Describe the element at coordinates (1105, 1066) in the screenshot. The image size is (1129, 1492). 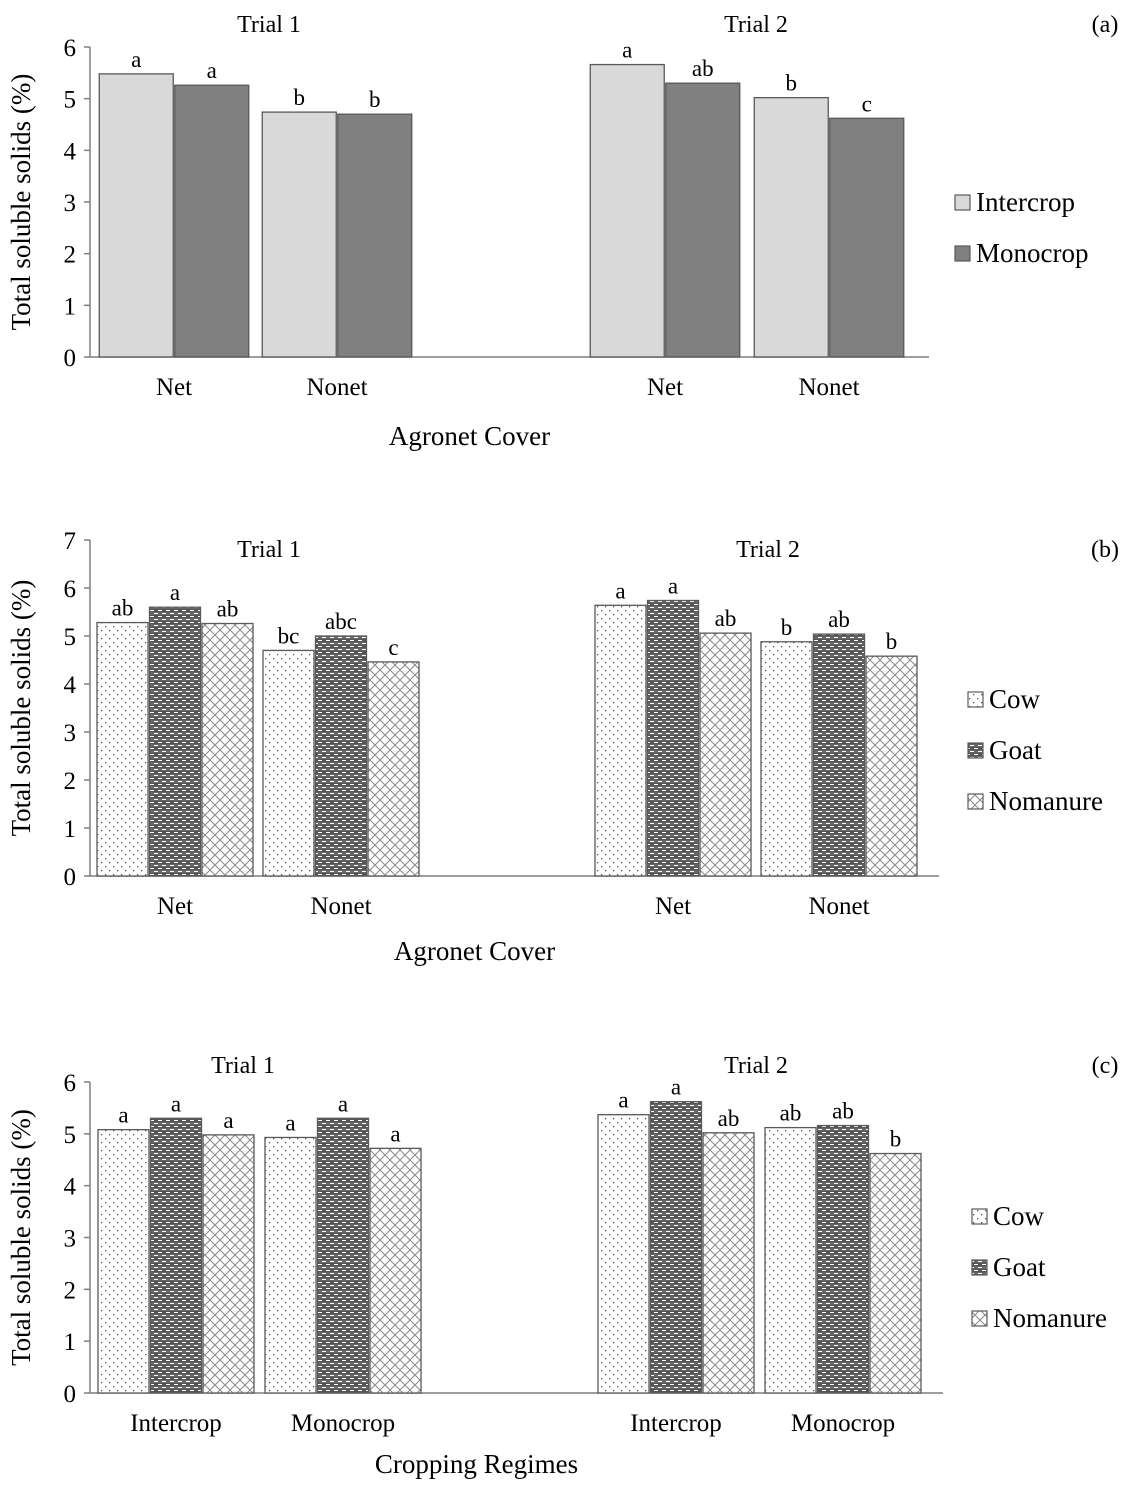
I see `panel-label: (c)` at that location.